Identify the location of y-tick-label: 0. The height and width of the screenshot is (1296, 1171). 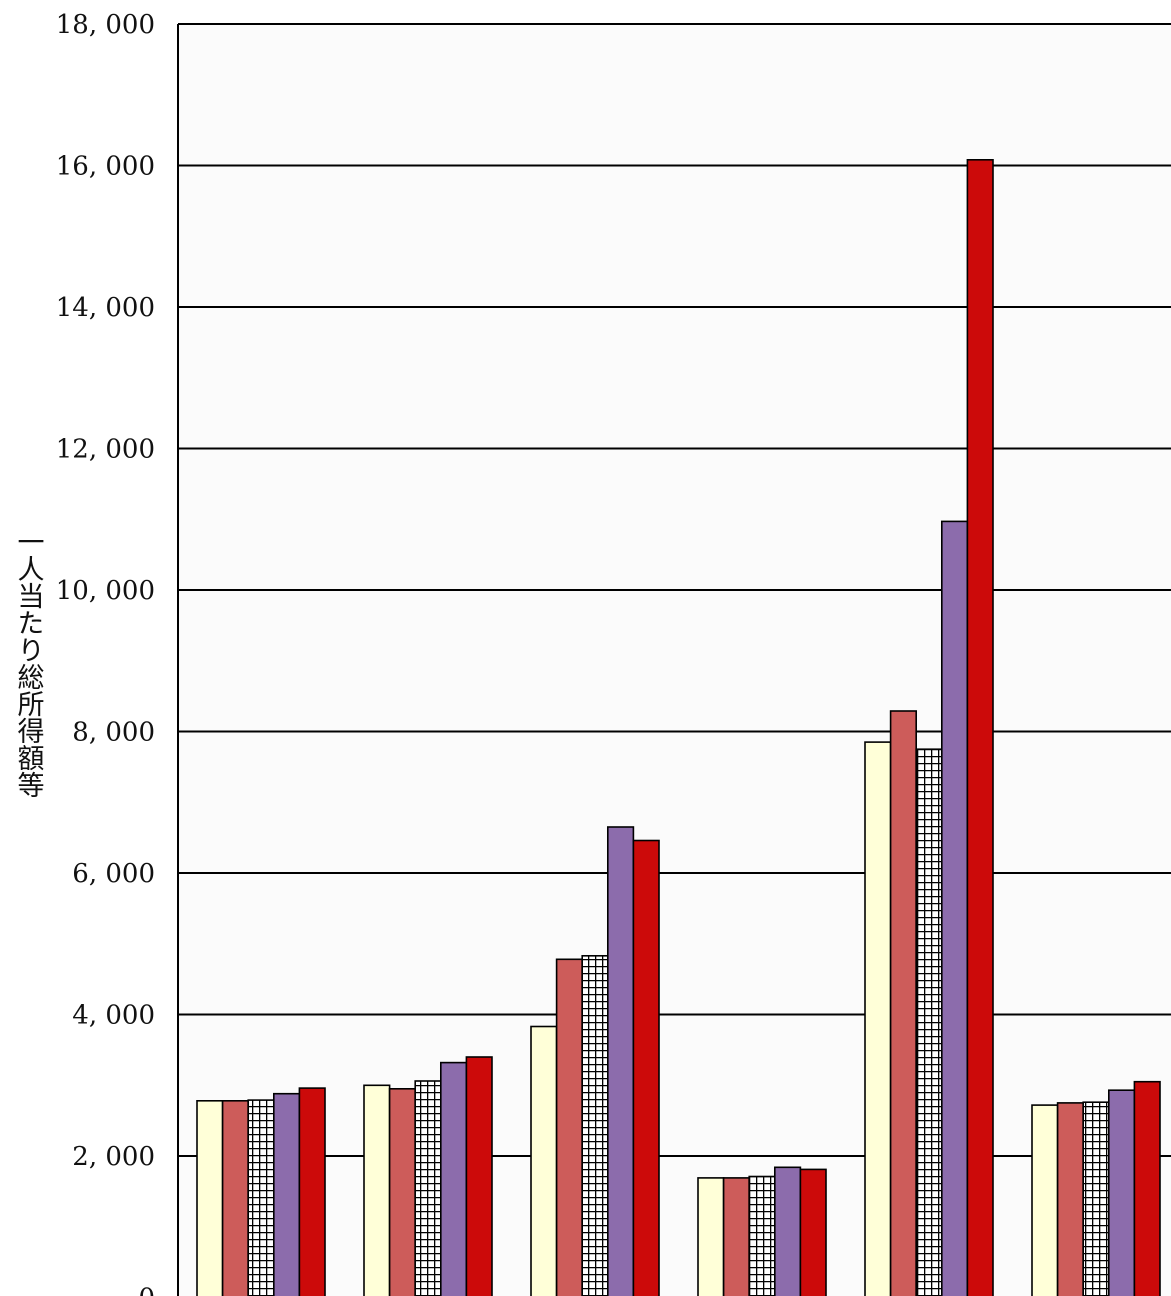
(146, 1290).